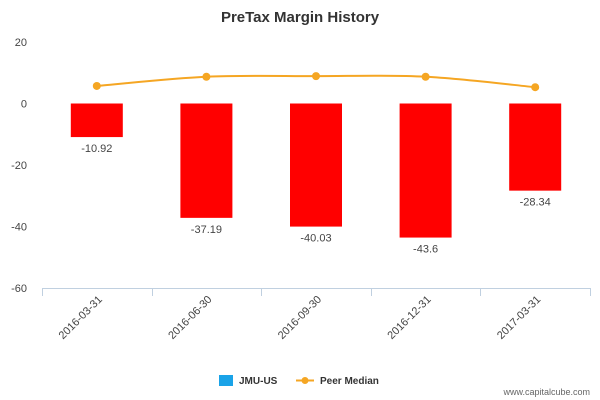  What do you see at coordinates (535, 203) in the screenshot?
I see `bar-data-label: -28.34` at bounding box center [535, 203].